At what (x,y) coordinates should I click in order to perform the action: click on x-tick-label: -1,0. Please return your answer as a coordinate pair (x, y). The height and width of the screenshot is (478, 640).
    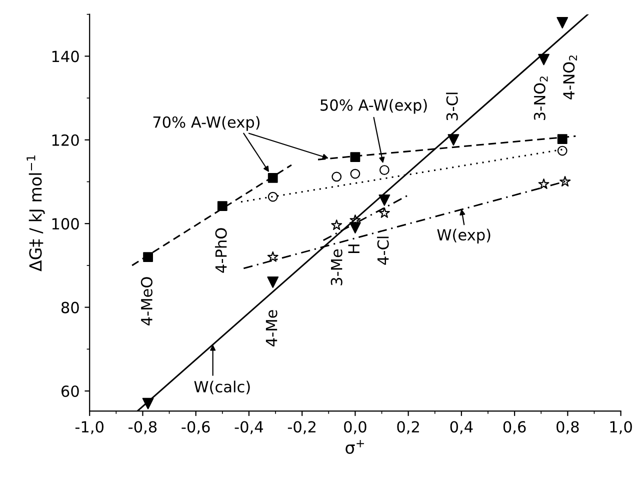
    Looking at the image, I should click on (89, 427).